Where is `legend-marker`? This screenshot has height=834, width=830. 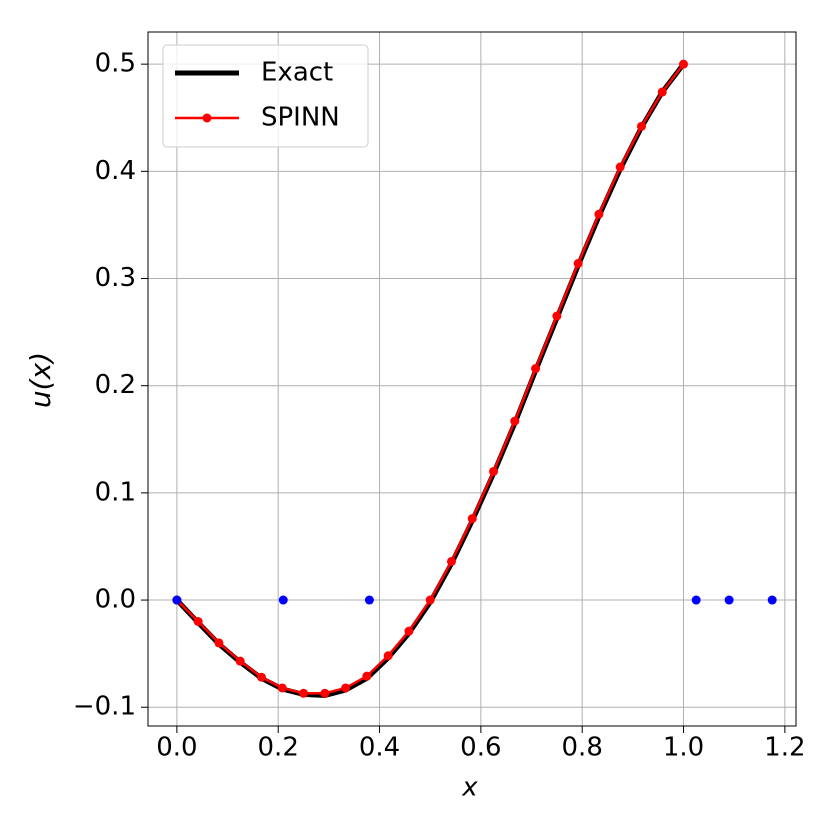 legend-marker is located at coordinates (207, 118).